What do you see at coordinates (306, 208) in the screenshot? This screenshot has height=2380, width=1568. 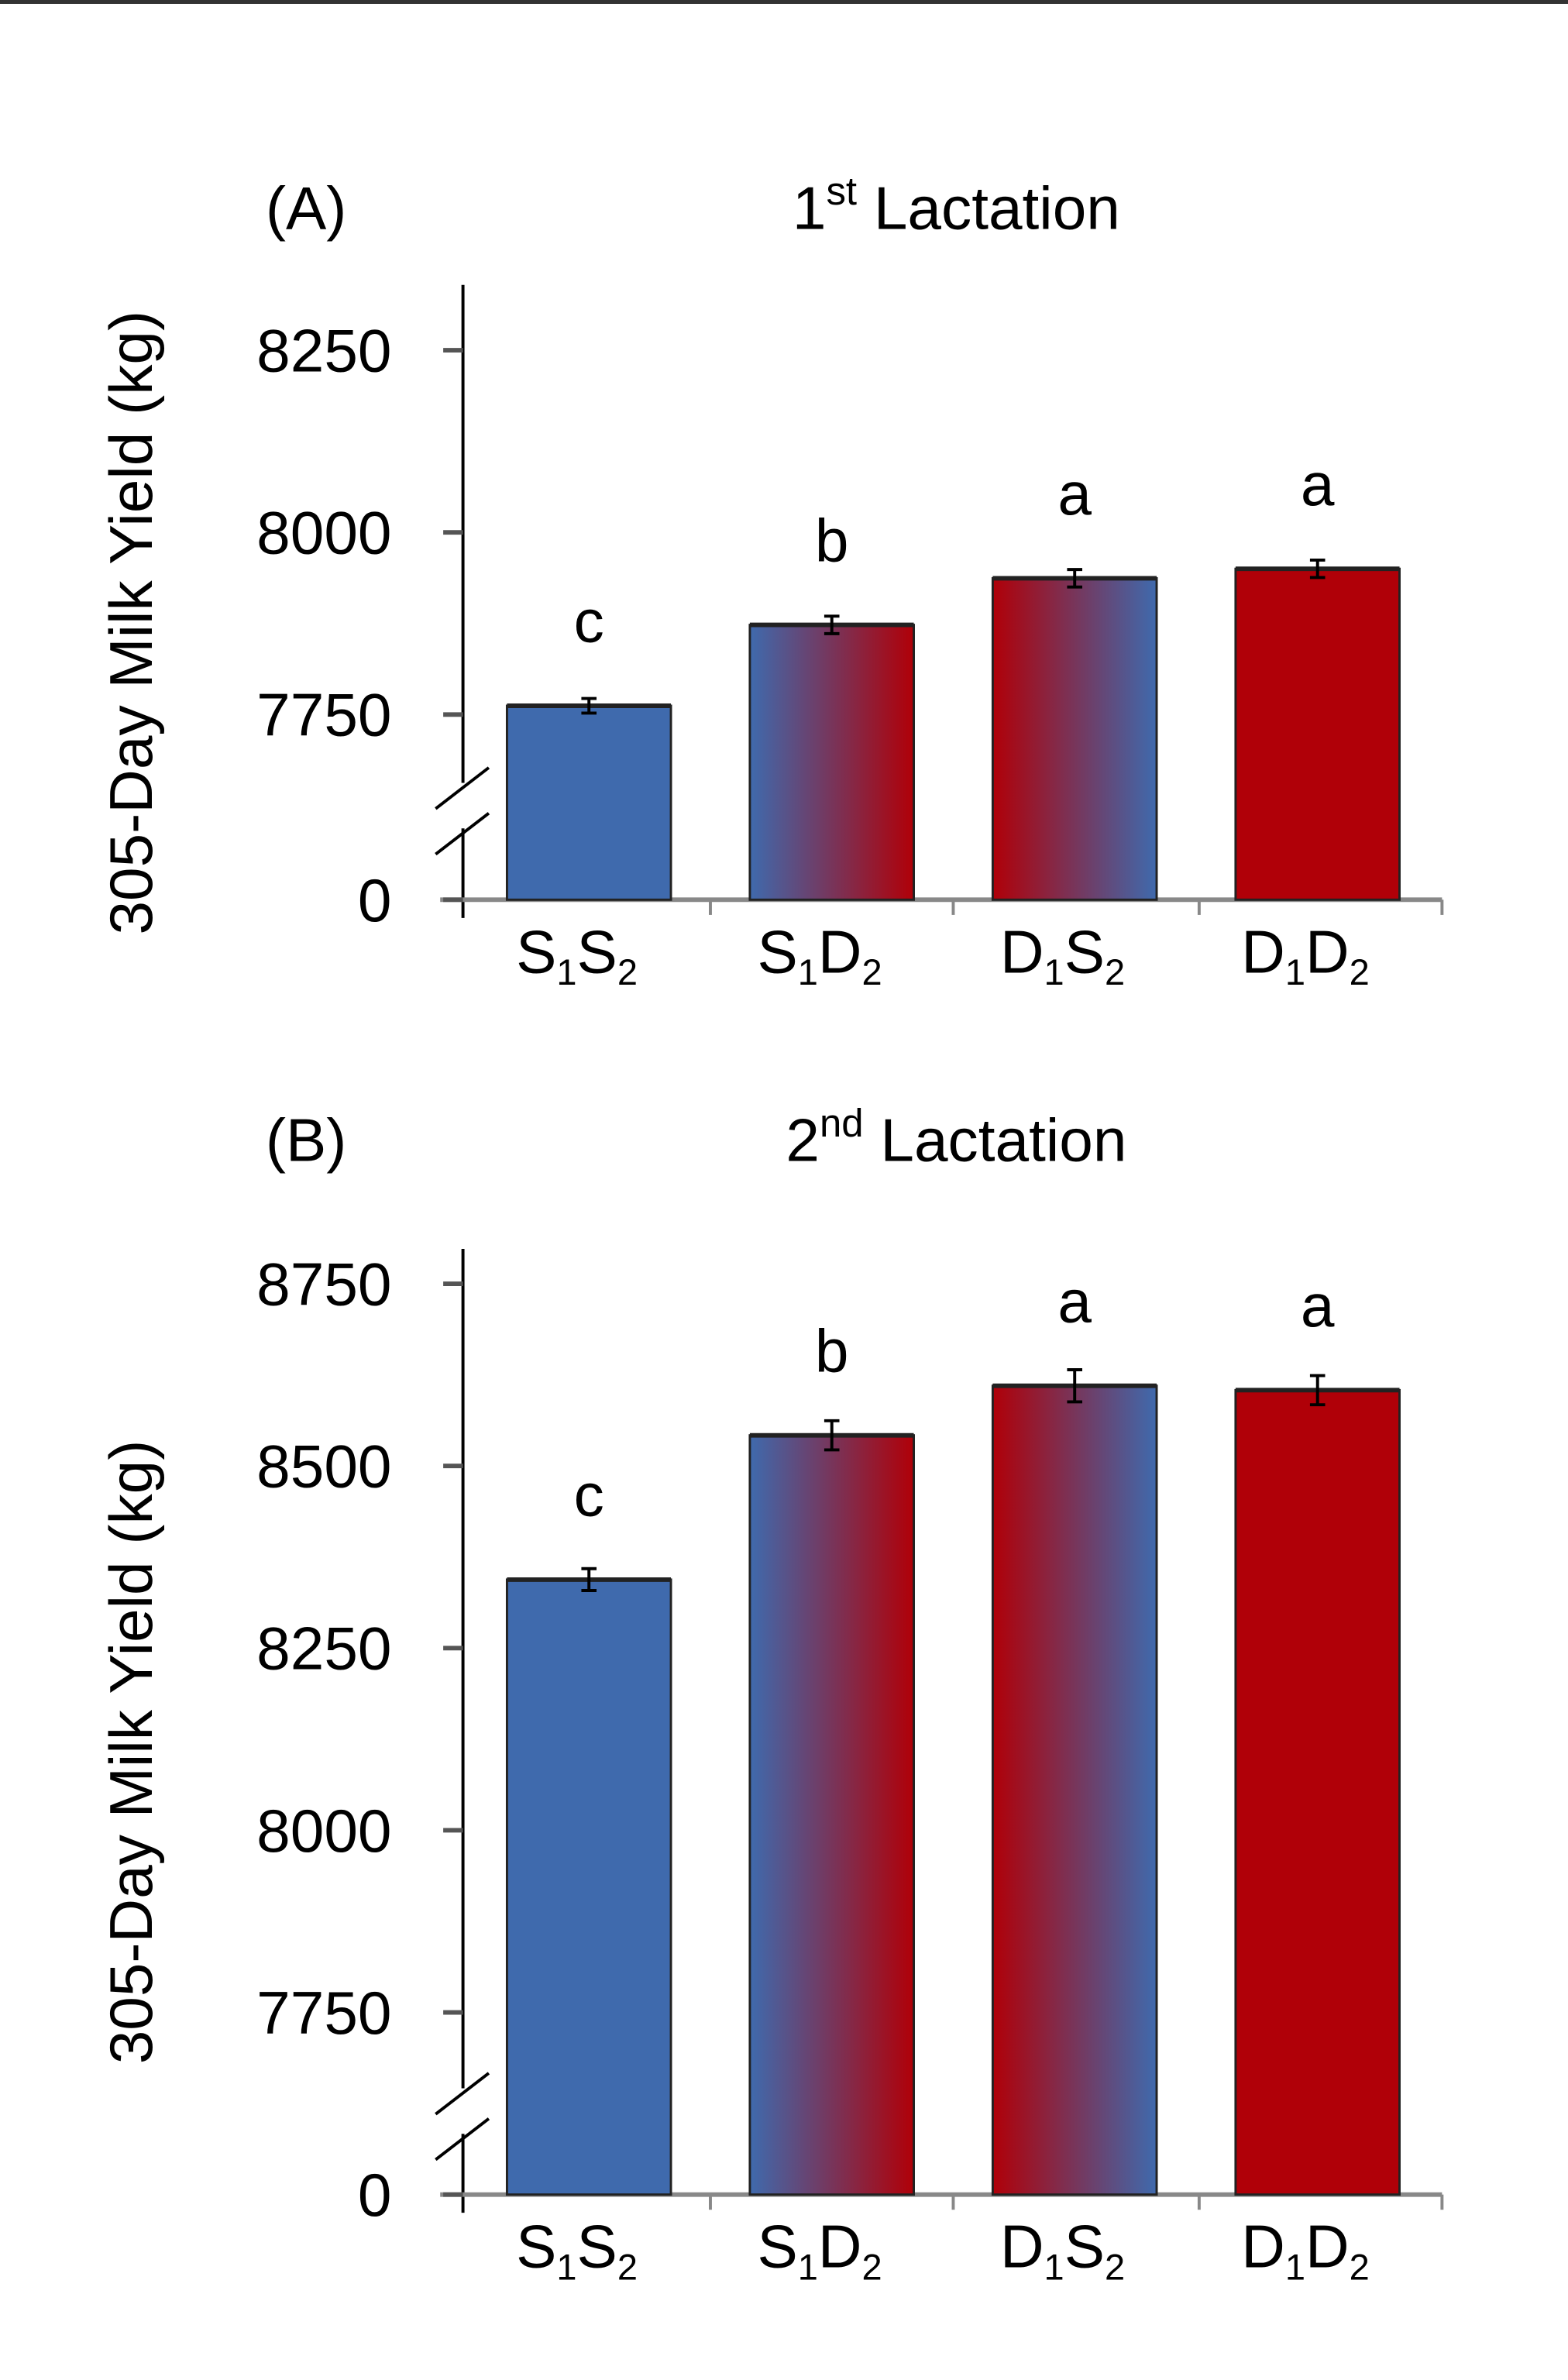 I see `panel-label: (A)` at bounding box center [306, 208].